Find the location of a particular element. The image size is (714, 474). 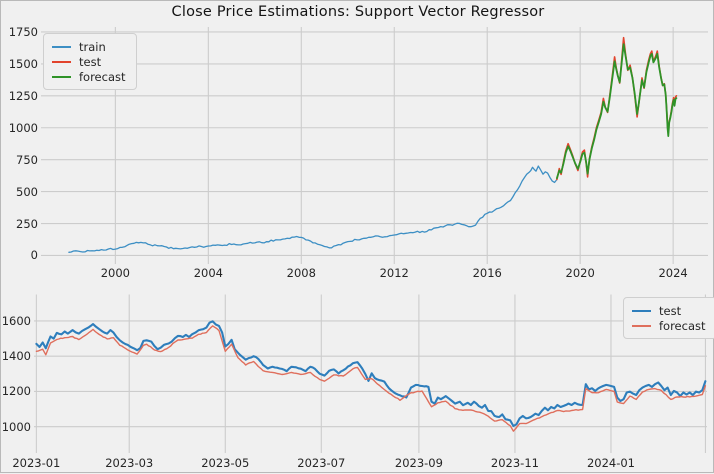

x-tick-label: 2023-11 is located at coordinates (514, 462).